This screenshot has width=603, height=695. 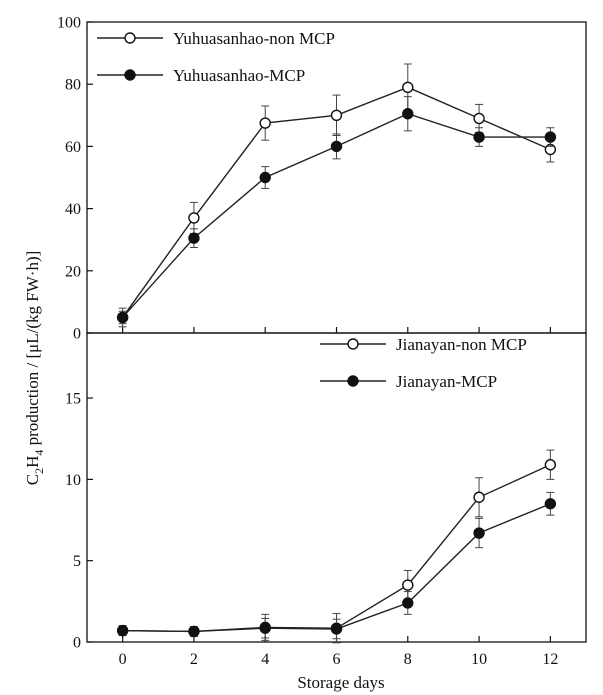 What do you see at coordinates (254, 38) in the screenshot?
I see `legend-label: Yuhuasanhao-non MCP` at bounding box center [254, 38].